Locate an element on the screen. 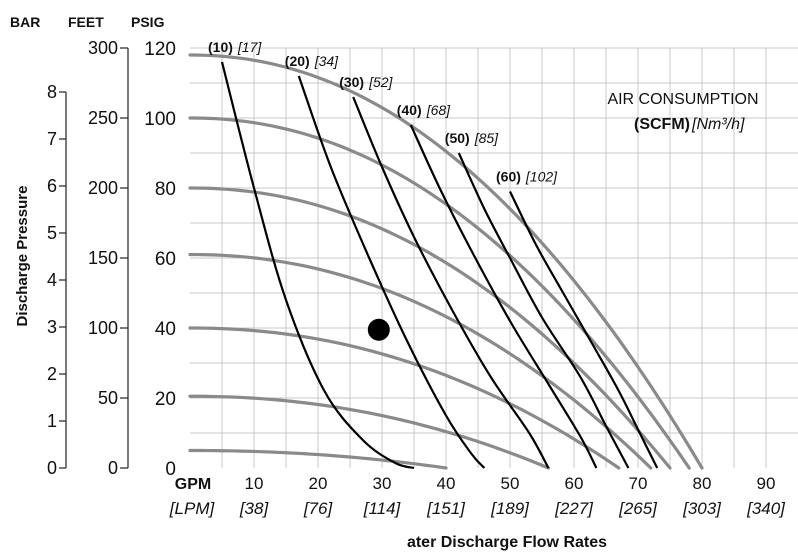  bar-tick-label: 0 is located at coordinates (52, 468).